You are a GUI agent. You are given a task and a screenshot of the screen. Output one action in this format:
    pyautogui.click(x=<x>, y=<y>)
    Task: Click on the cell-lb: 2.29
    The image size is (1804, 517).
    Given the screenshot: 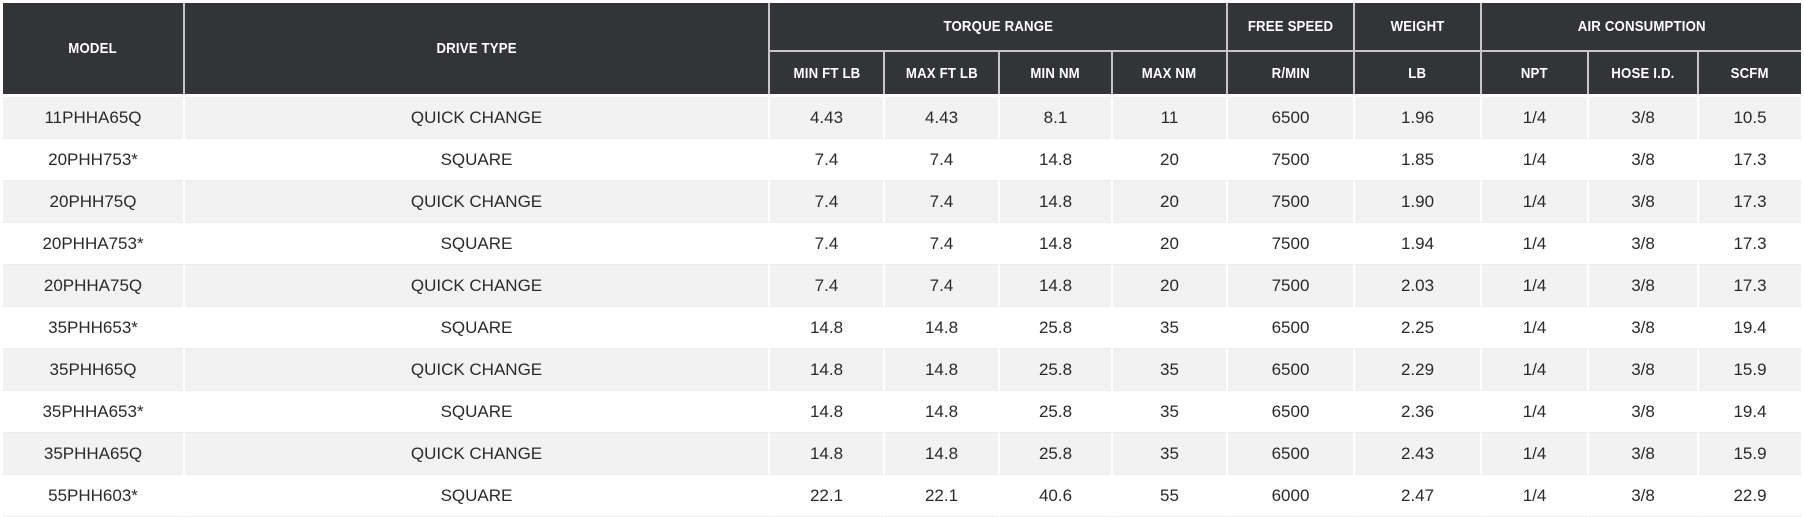 What is the action you would take?
    pyautogui.click(x=1419, y=370)
    